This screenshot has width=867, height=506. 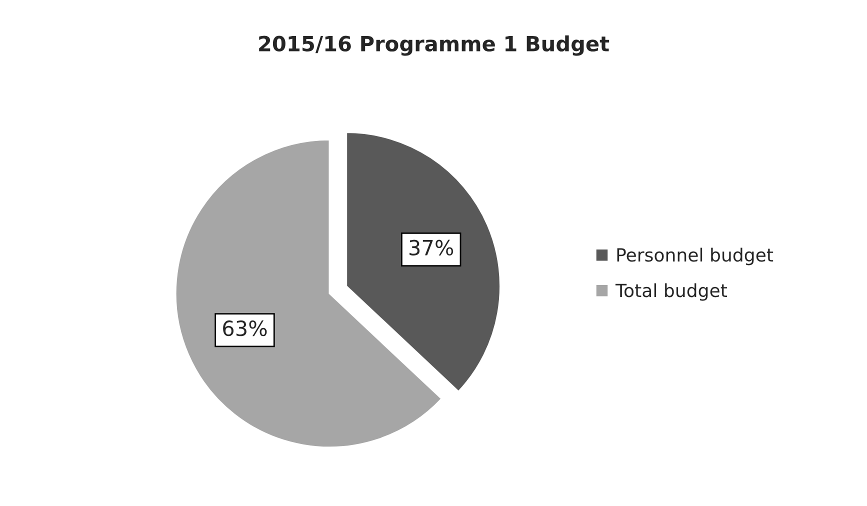 What do you see at coordinates (432, 248) in the screenshot?
I see `data-label: 37%` at bounding box center [432, 248].